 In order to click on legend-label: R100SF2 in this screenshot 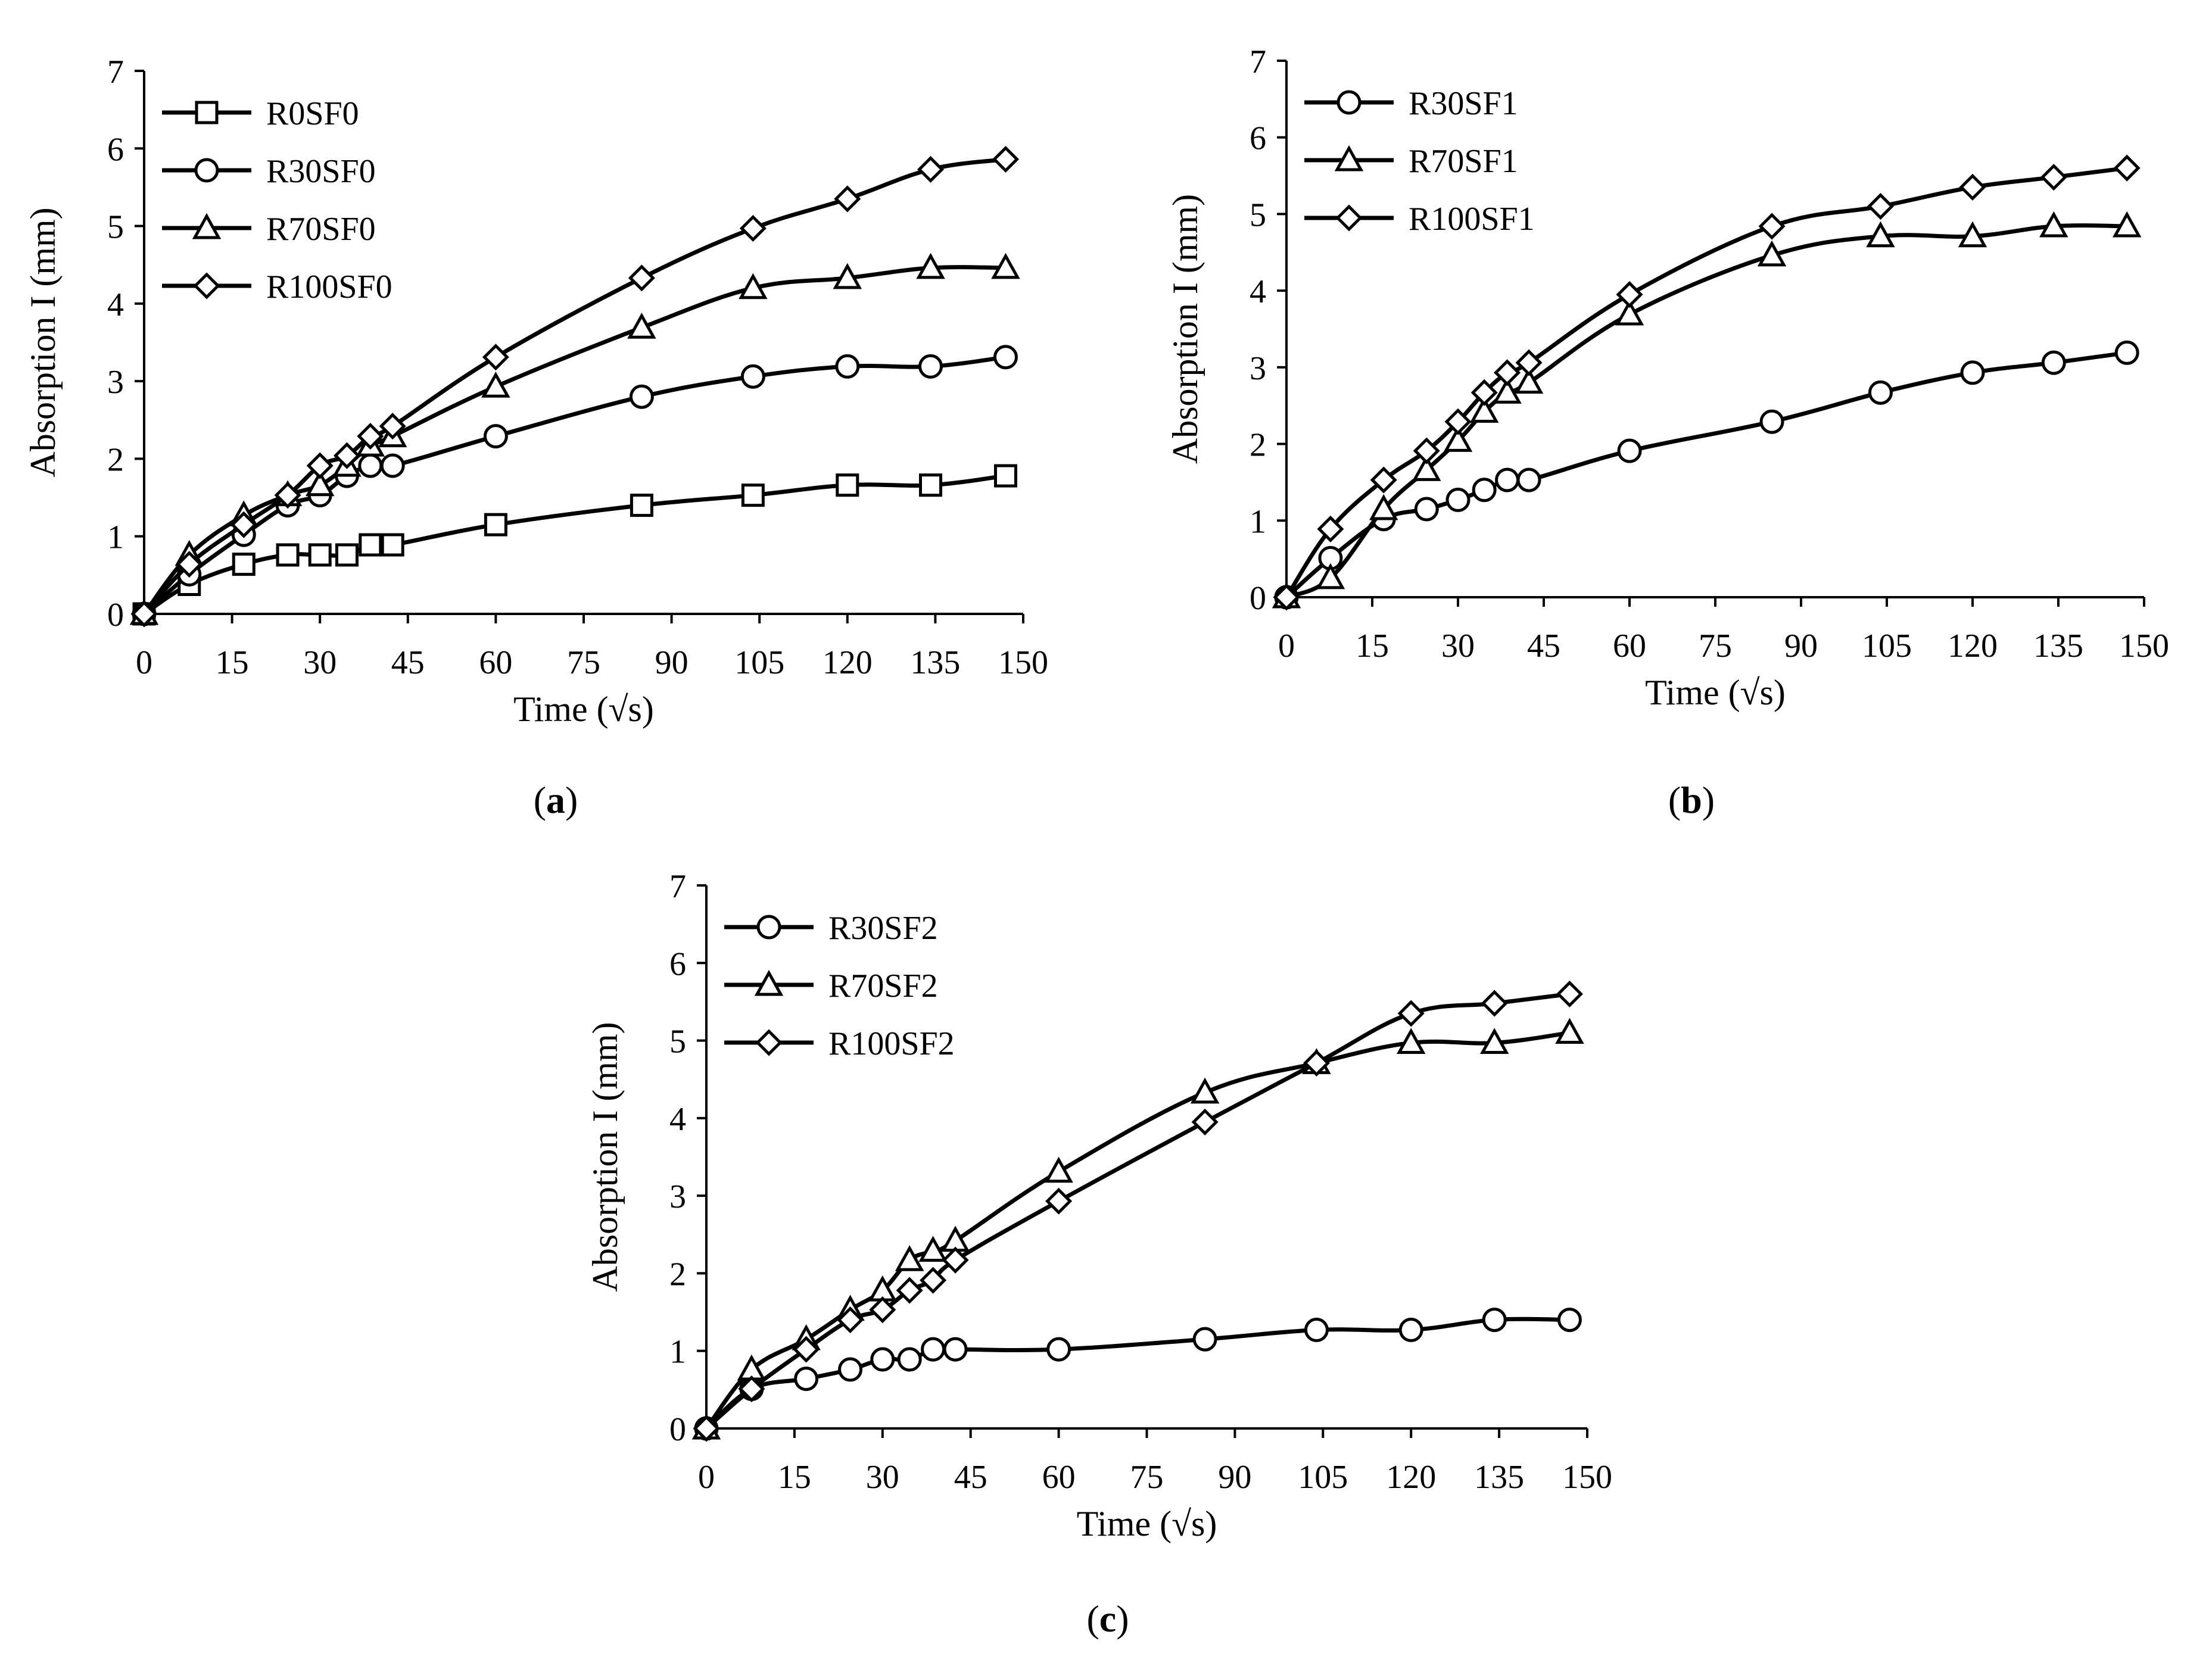, I will do `click(892, 1043)`.